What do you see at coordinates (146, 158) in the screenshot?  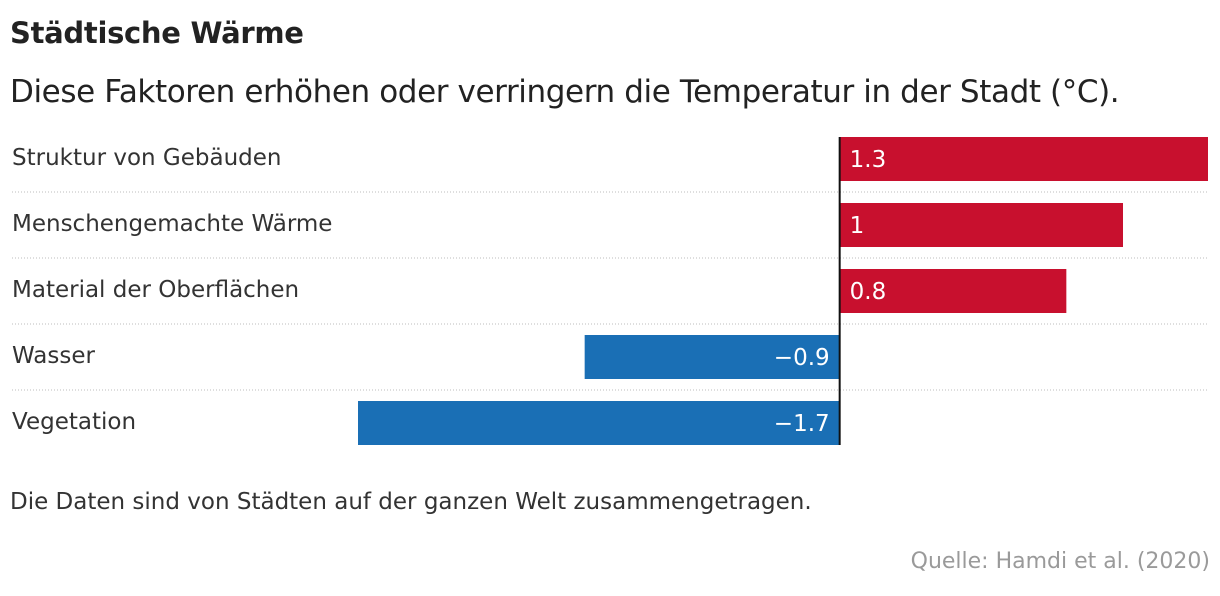 I see `category-label: Struktur von Gebäuden` at bounding box center [146, 158].